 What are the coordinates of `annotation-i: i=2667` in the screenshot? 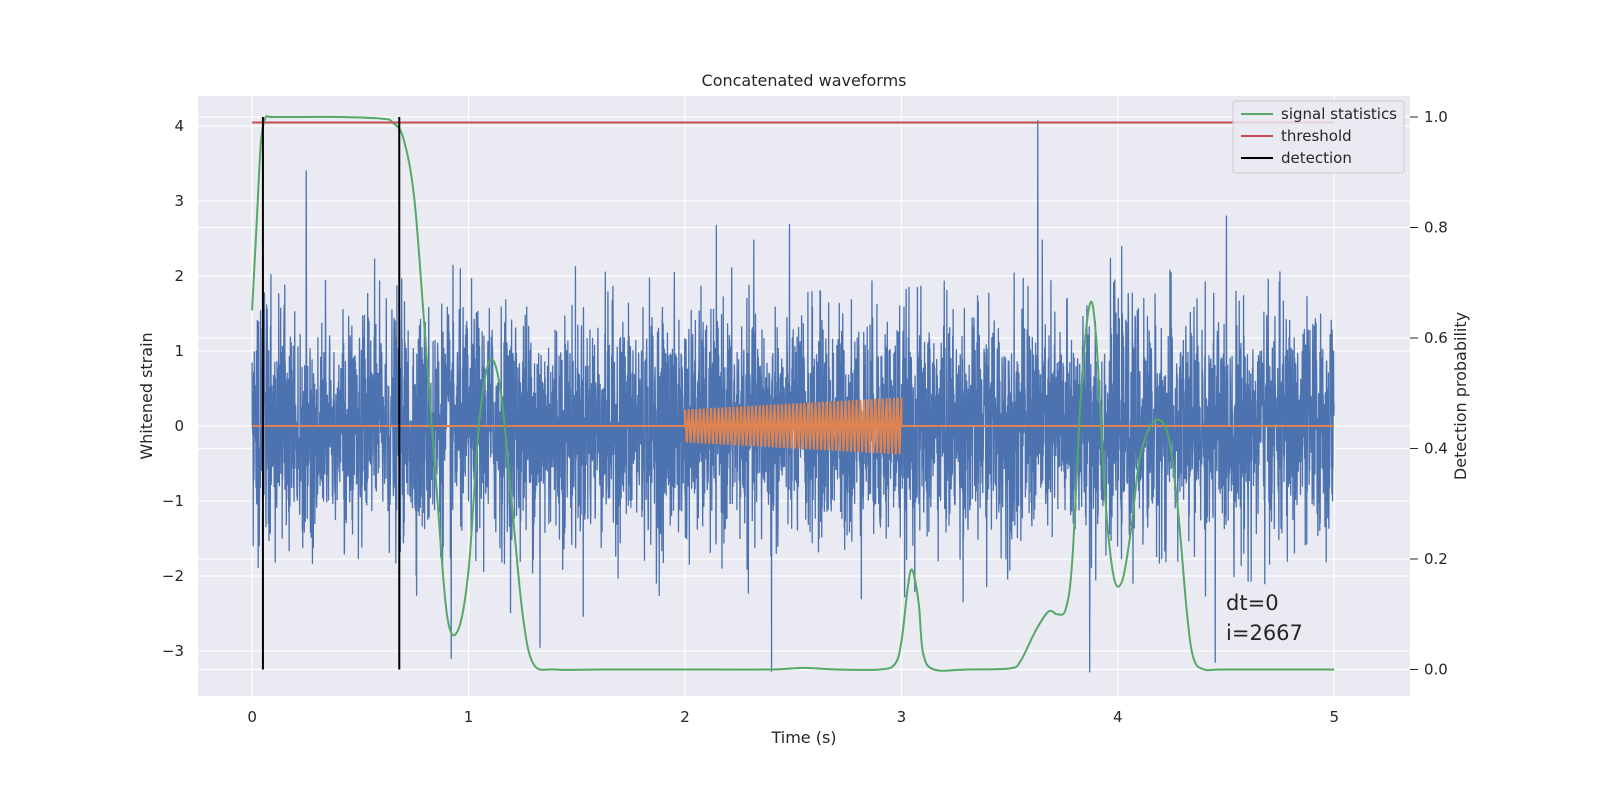 It's located at (1264, 633).